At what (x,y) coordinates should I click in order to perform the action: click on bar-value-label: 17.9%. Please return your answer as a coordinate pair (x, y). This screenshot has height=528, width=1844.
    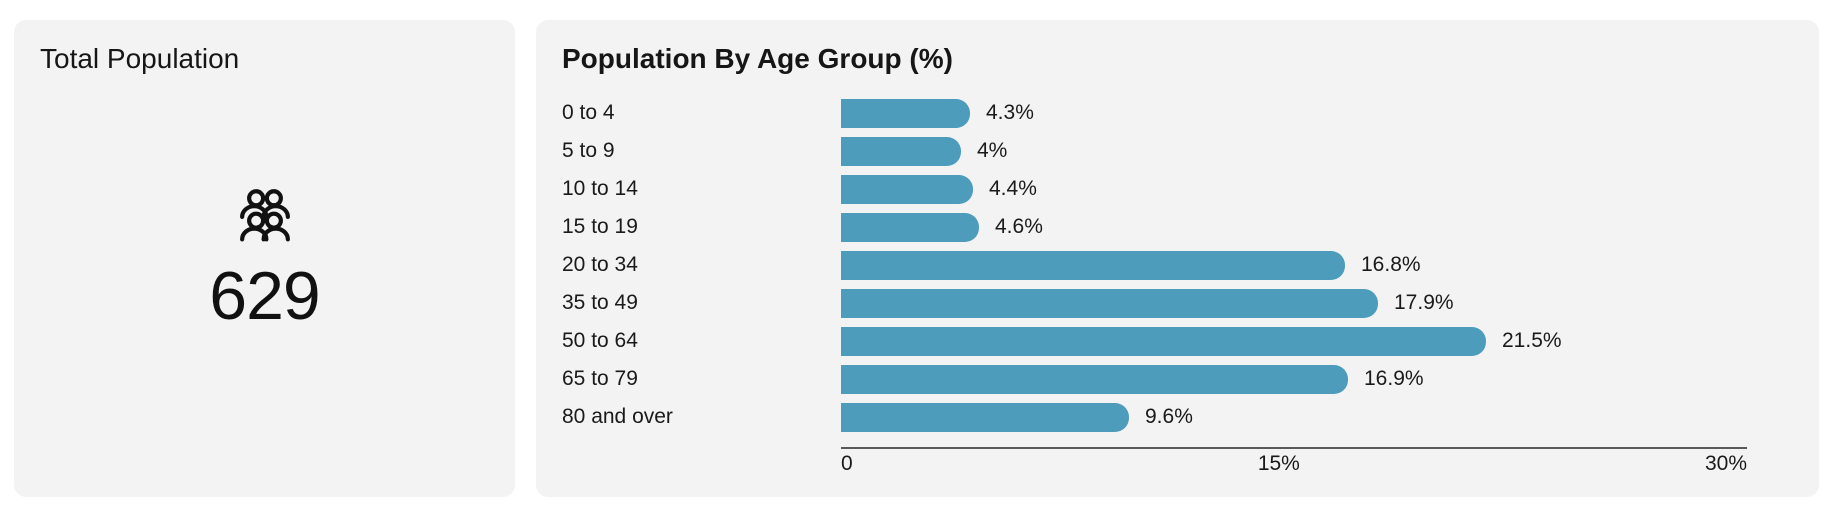
    Looking at the image, I should click on (1424, 302).